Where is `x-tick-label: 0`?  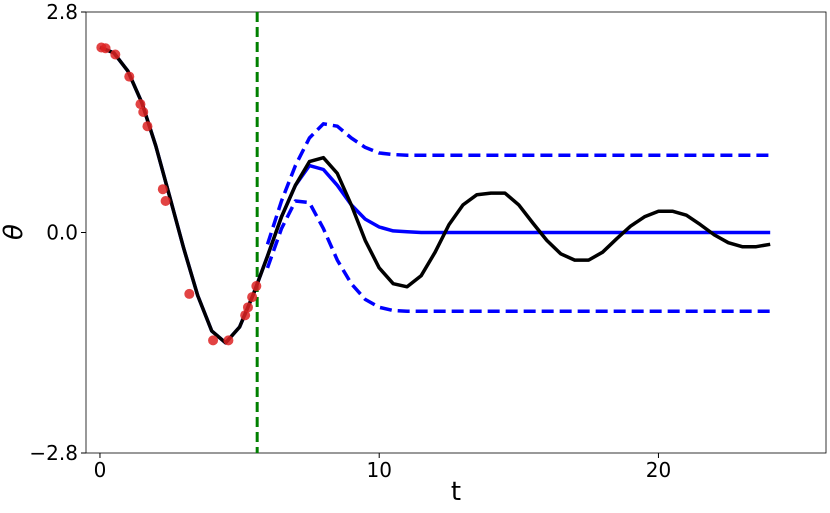
x-tick-label: 0 is located at coordinates (100, 470).